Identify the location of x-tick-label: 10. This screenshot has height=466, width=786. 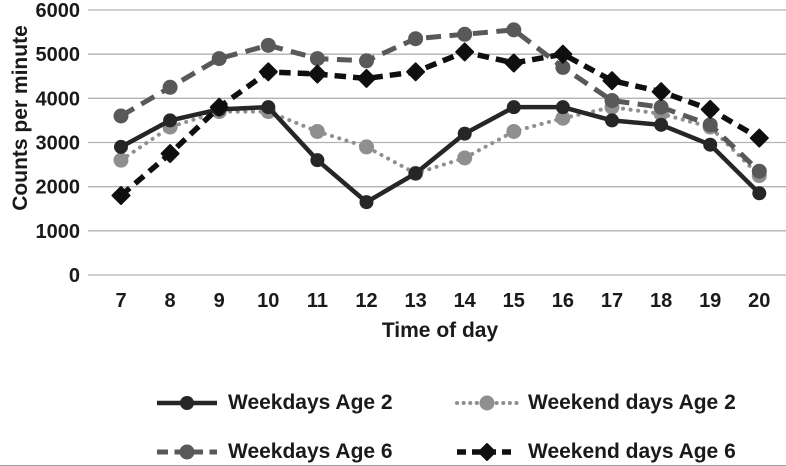
(268, 301).